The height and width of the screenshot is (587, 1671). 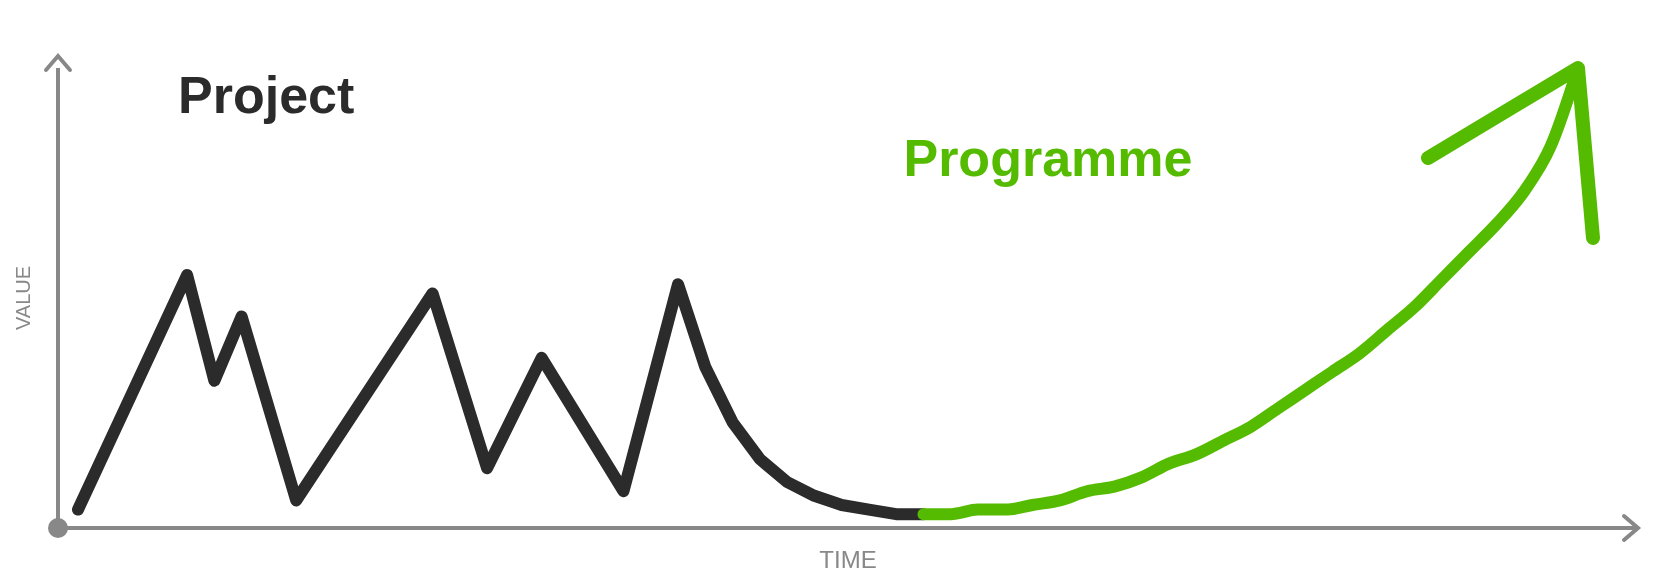 I want to click on text: Project, so click(x=266, y=95).